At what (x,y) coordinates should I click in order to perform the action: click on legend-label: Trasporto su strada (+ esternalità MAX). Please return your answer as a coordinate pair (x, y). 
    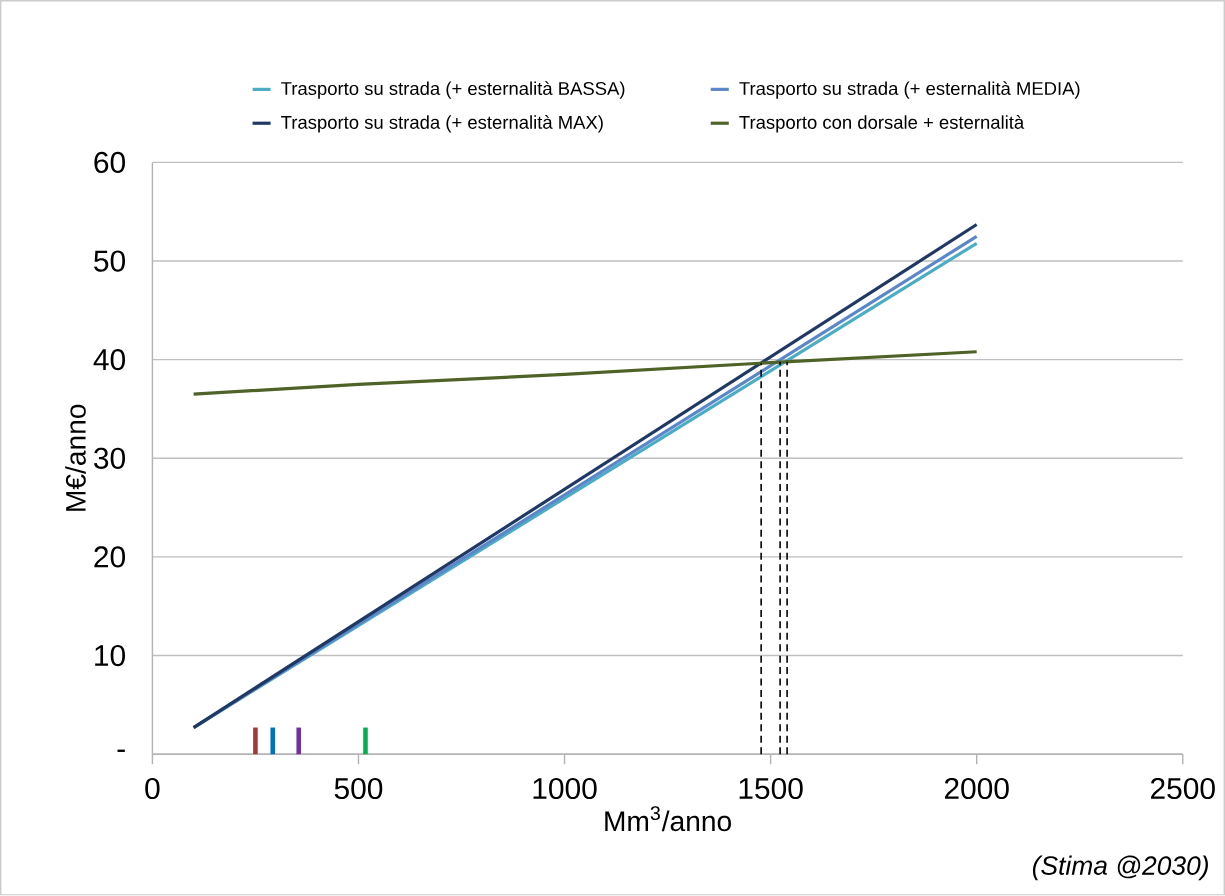
    Looking at the image, I should click on (442, 124).